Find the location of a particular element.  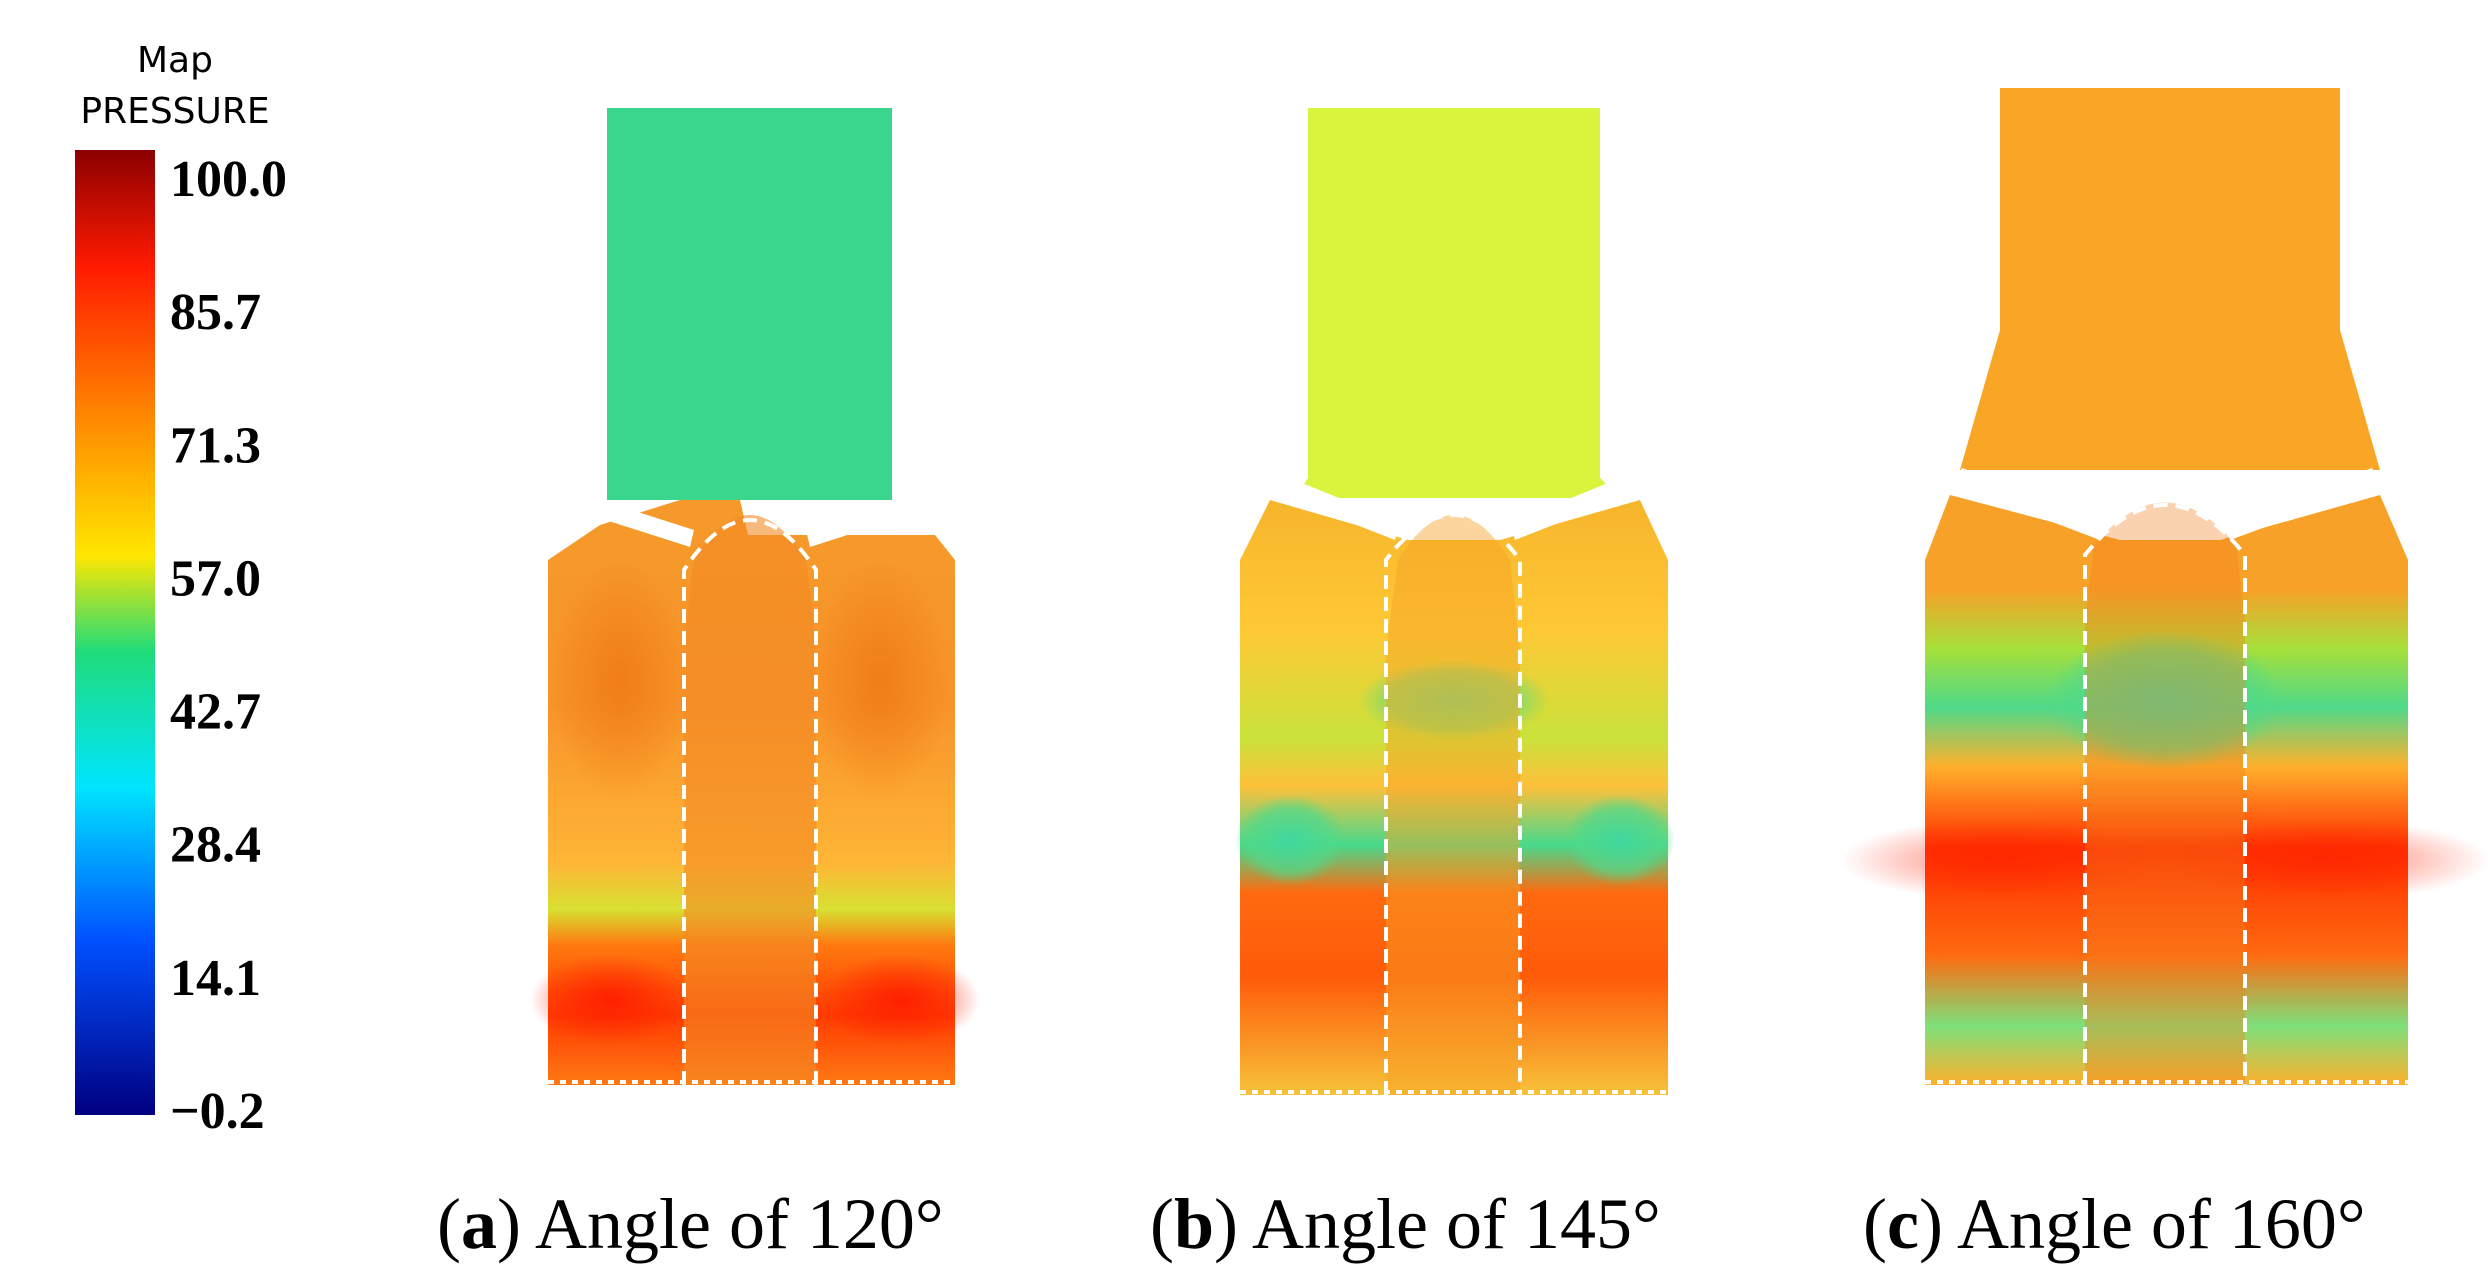

contour-panel-a is located at coordinates (755, 596).